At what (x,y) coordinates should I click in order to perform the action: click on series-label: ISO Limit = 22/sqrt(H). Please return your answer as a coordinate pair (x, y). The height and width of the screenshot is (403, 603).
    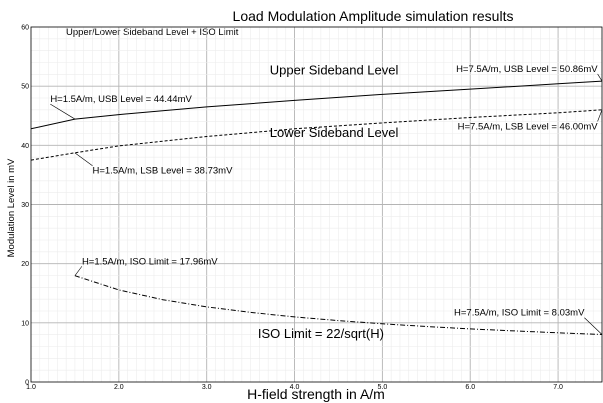
    Looking at the image, I should click on (321, 333).